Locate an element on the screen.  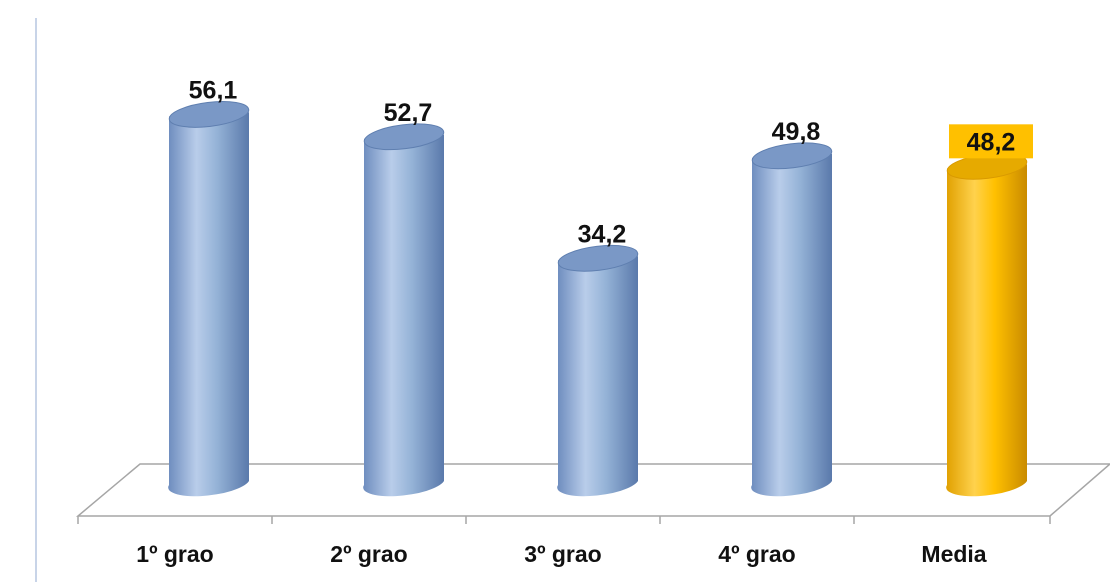
highlight-value-label-background is located at coordinates (991, 141).